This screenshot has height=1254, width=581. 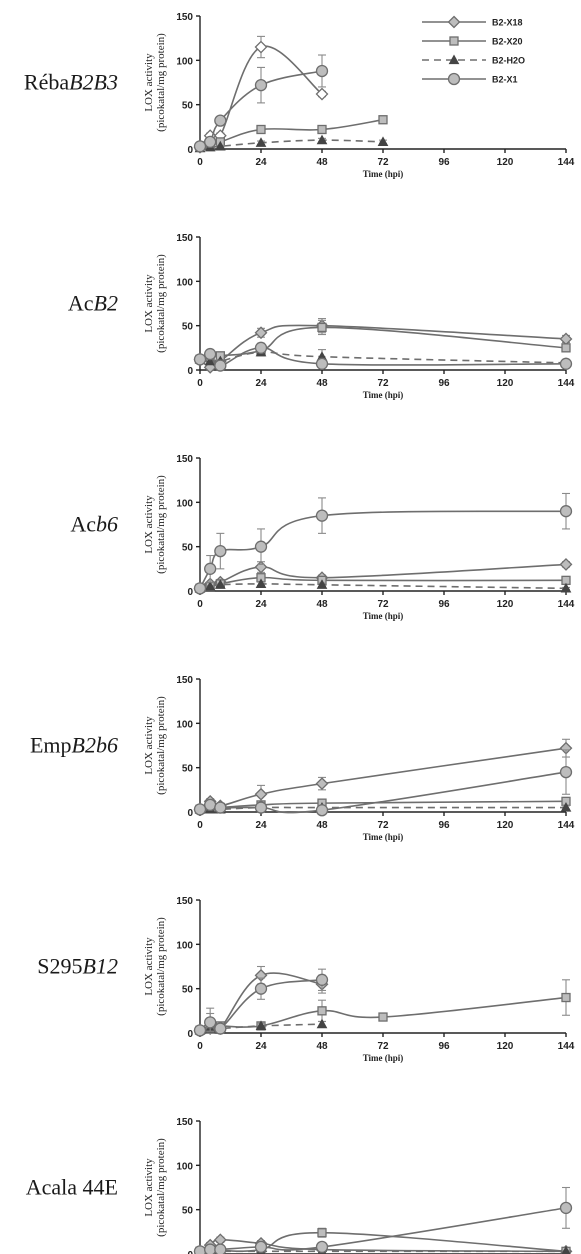 I want to click on legend: B2-X18 B2-X20 B2-H2O B2-X1, so click(x=473, y=50).